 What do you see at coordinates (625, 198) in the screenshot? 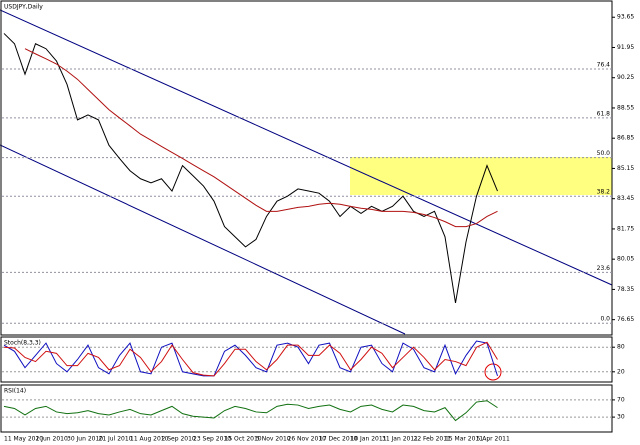
I see `y-tick-label: 83.45` at bounding box center [625, 198].